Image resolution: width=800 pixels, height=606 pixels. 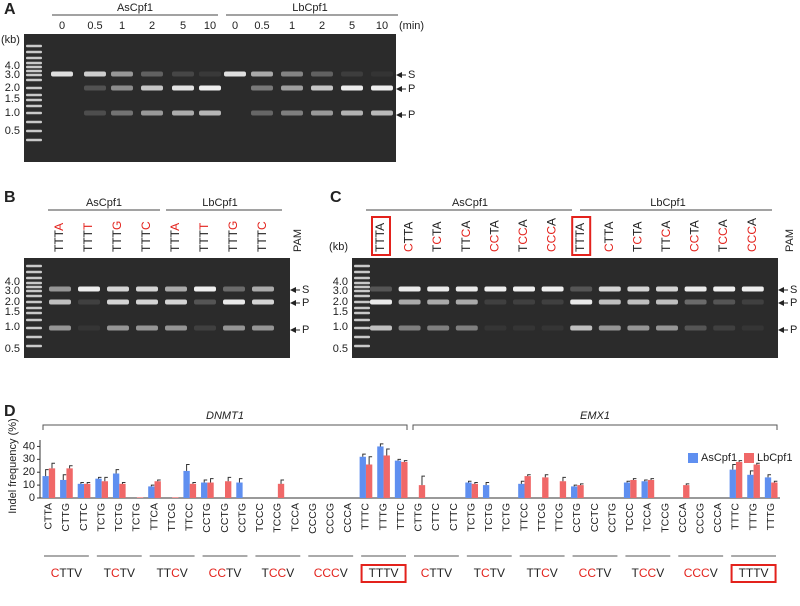 What do you see at coordinates (436, 517) in the screenshot?
I see `x-tick-label: CTTC` at bounding box center [436, 517].